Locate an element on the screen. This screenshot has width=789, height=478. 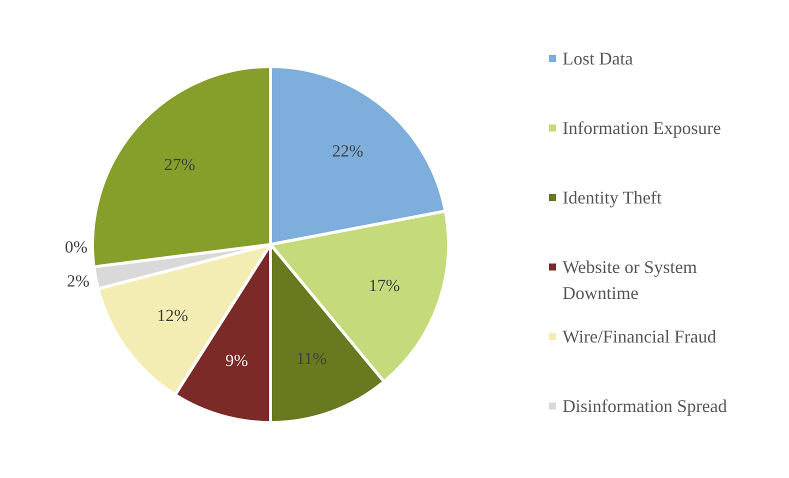
legend-label: Wire/Financial Fraud is located at coordinates (639, 336).